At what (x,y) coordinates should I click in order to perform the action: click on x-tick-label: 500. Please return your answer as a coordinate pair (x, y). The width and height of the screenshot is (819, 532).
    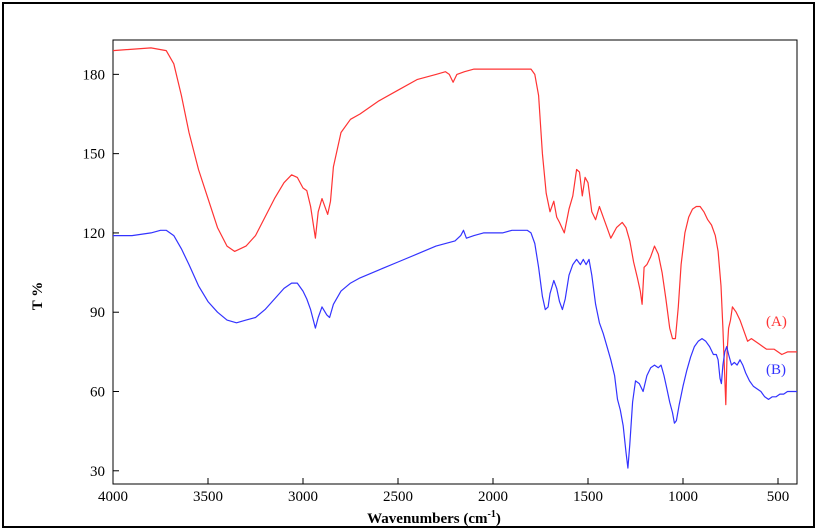
    Looking at the image, I should click on (778, 497).